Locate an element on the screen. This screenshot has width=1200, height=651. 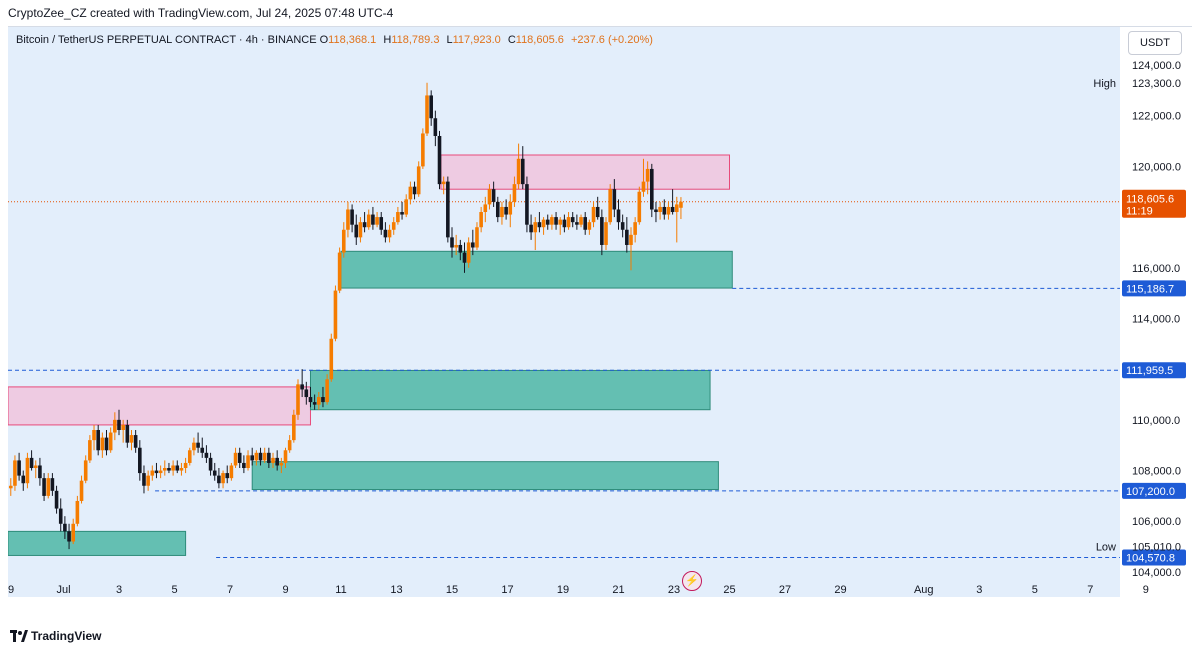
currency-selector: USDT is located at coordinates (1155, 43).